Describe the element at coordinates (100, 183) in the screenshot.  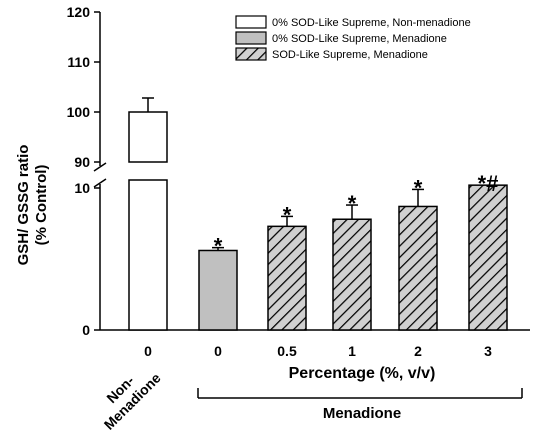
I see `axis-break-mark-lower` at that location.